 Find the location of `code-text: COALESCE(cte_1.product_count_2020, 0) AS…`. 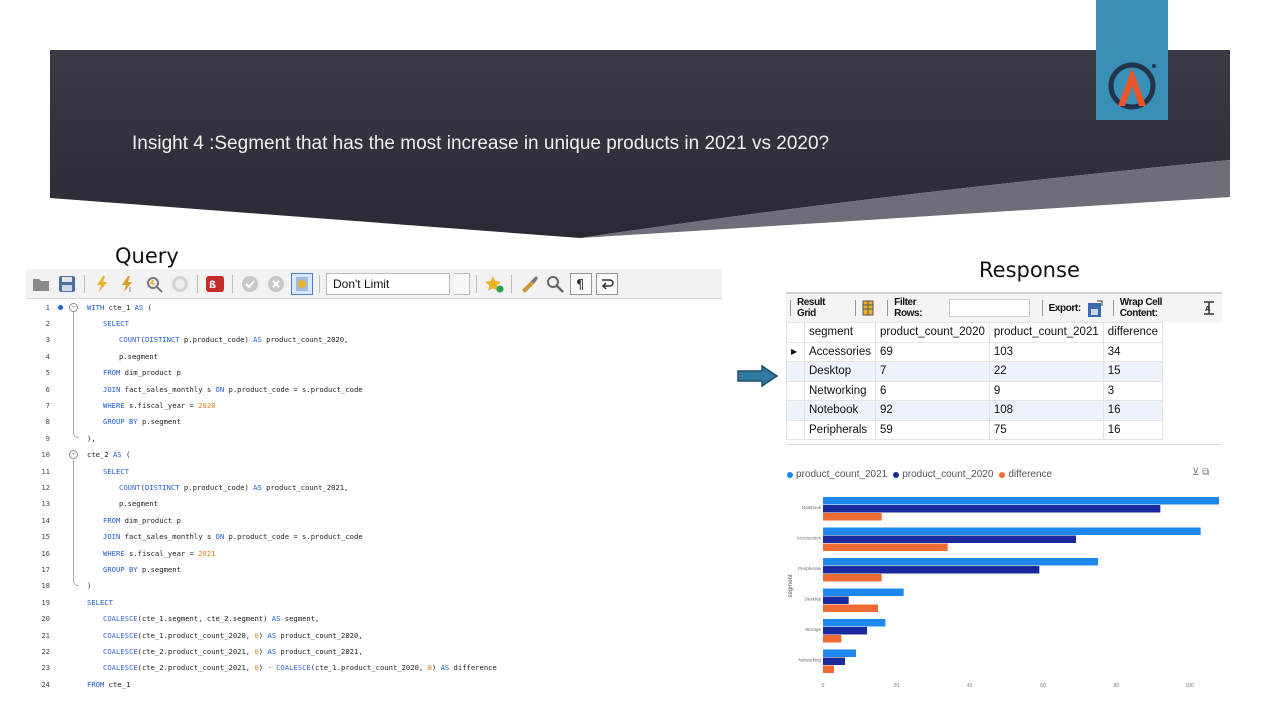

code-text: COALESCE(cte_1.product_count_2020, 0) AS… is located at coordinates (233, 635).